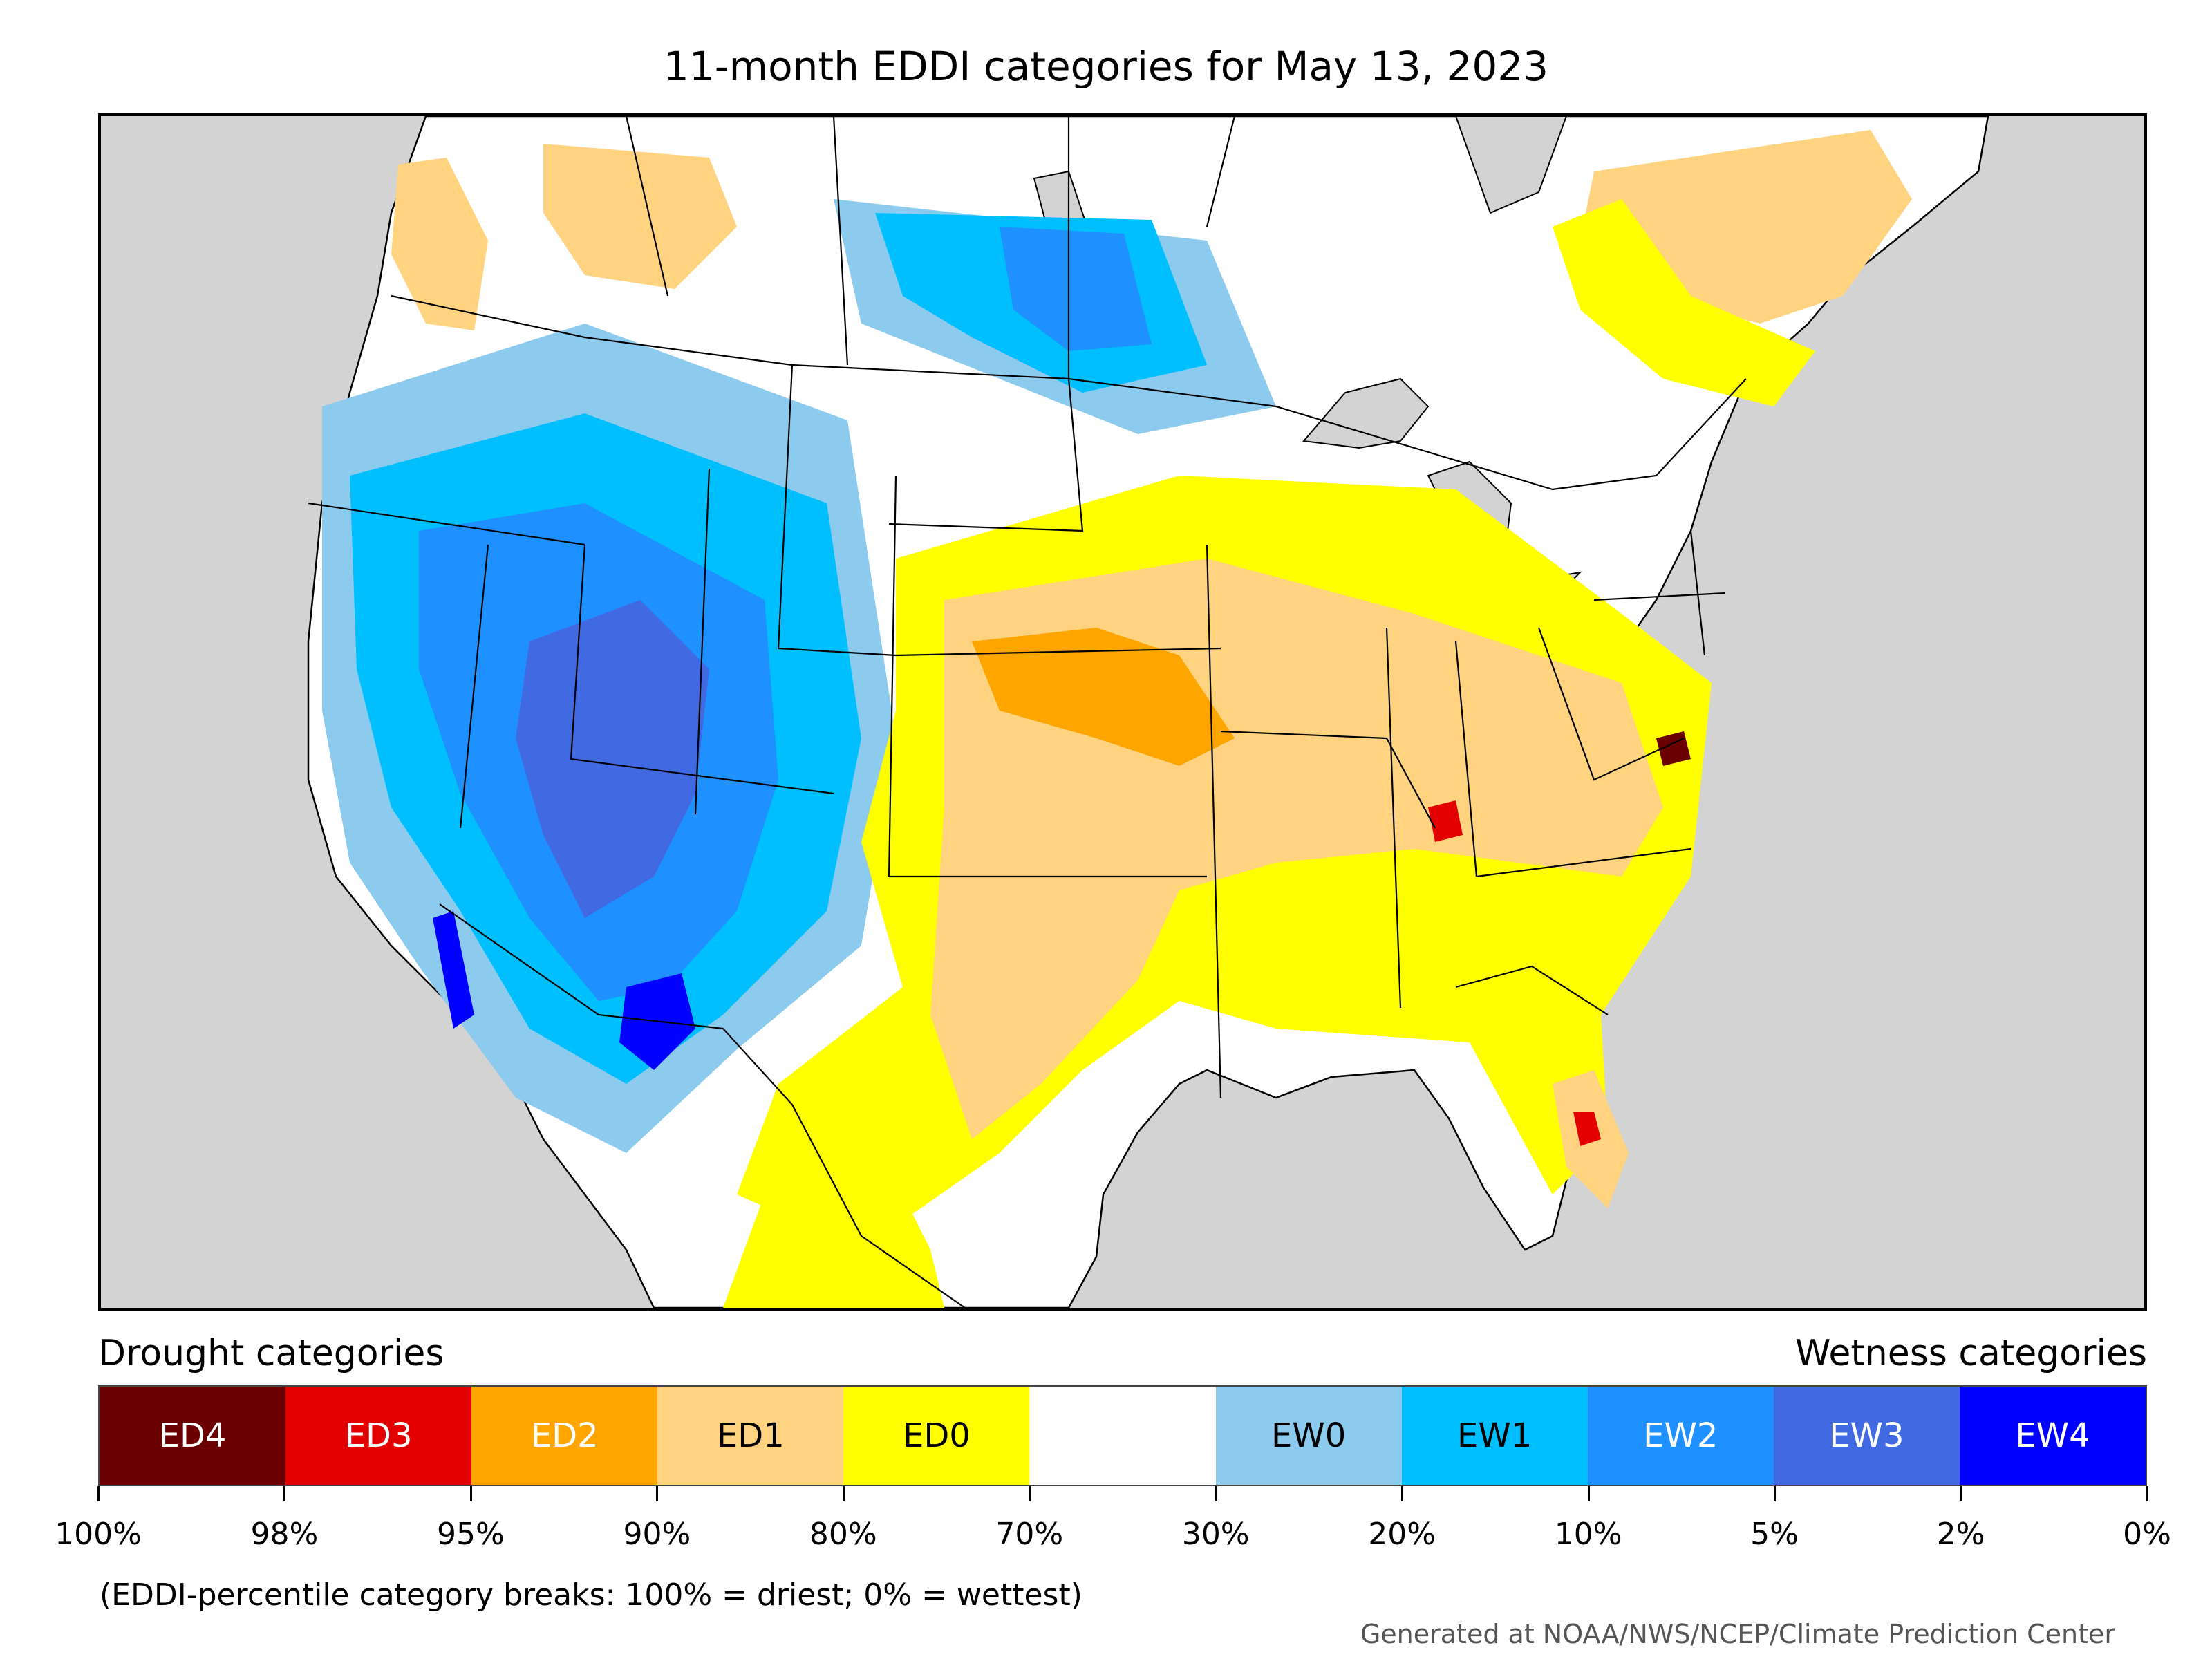 This screenshot has height=1659, width=2212. I want to click on colorbar-tick-label: 30%, so click(1215, 1535).